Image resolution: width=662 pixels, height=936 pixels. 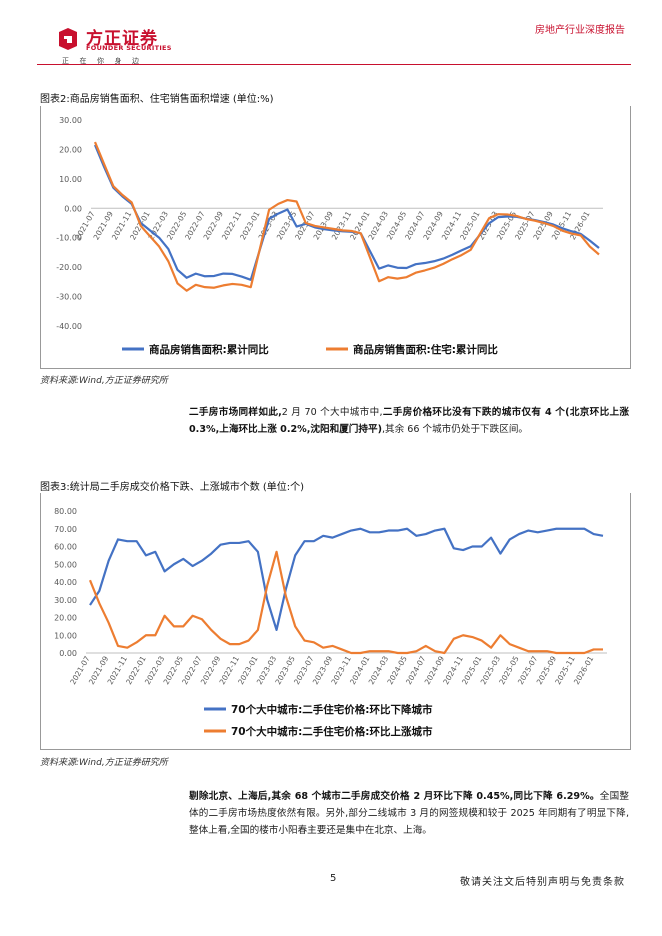 I want to click on figure3-title: 图表3:统计局二手房成交价格下跌、上涨城市个数 (单位:个), so click(x=172, y=487).